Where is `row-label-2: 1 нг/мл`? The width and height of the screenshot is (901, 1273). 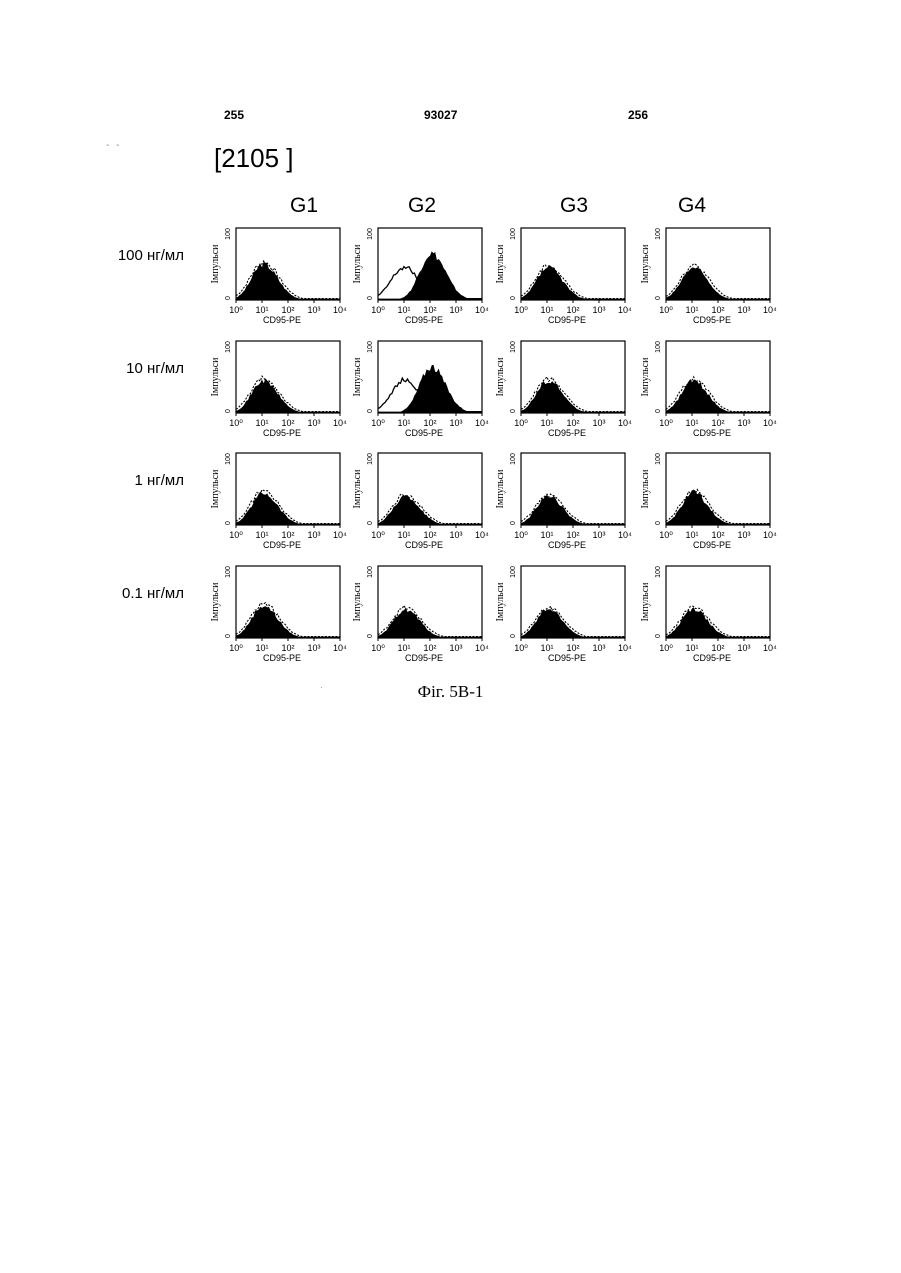
row-label-2: 1 нг/мл is located at coordinates (160, 480).